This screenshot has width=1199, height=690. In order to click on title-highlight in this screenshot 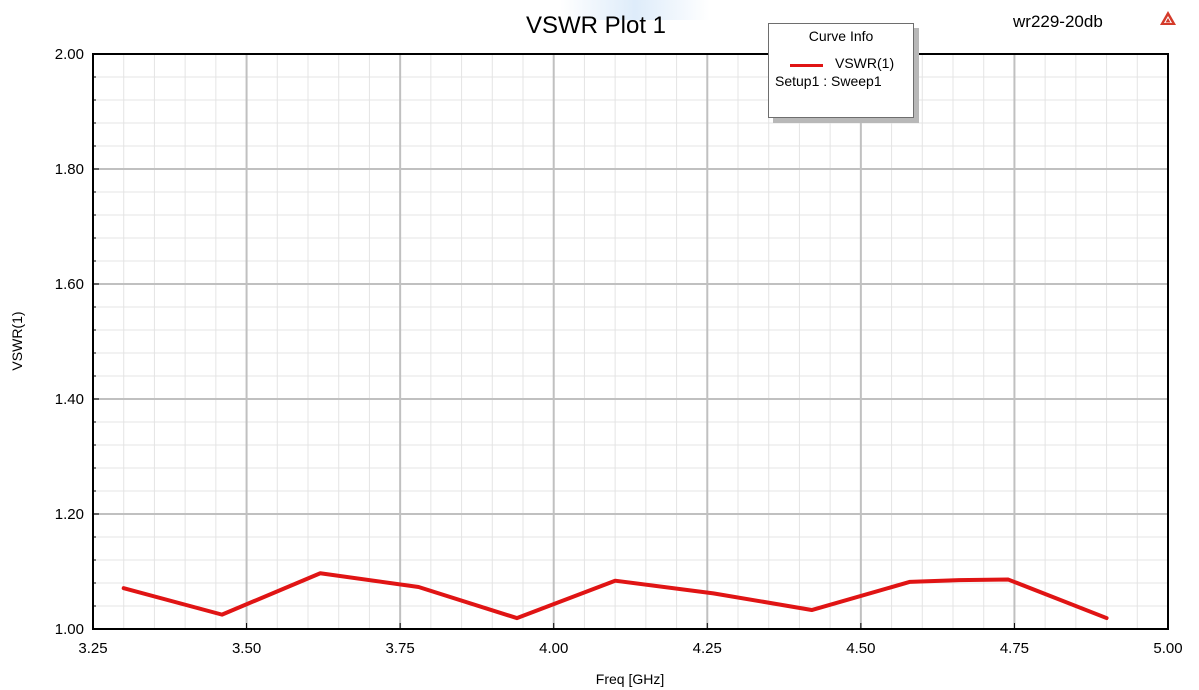, I will do `click(635, 10)`.